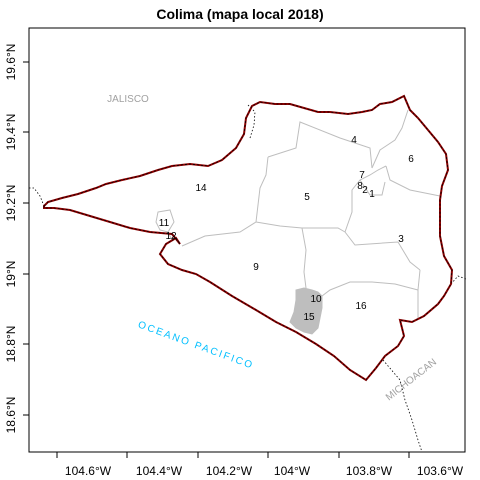  Describe the element at coordinates (11, 415) in the screenshot. I see `y-tick-label: 18.6°N` at that location.